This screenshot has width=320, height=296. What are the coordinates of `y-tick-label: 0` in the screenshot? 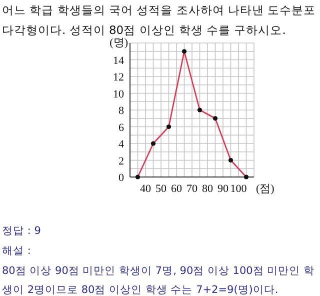 It's located at (121, 178).